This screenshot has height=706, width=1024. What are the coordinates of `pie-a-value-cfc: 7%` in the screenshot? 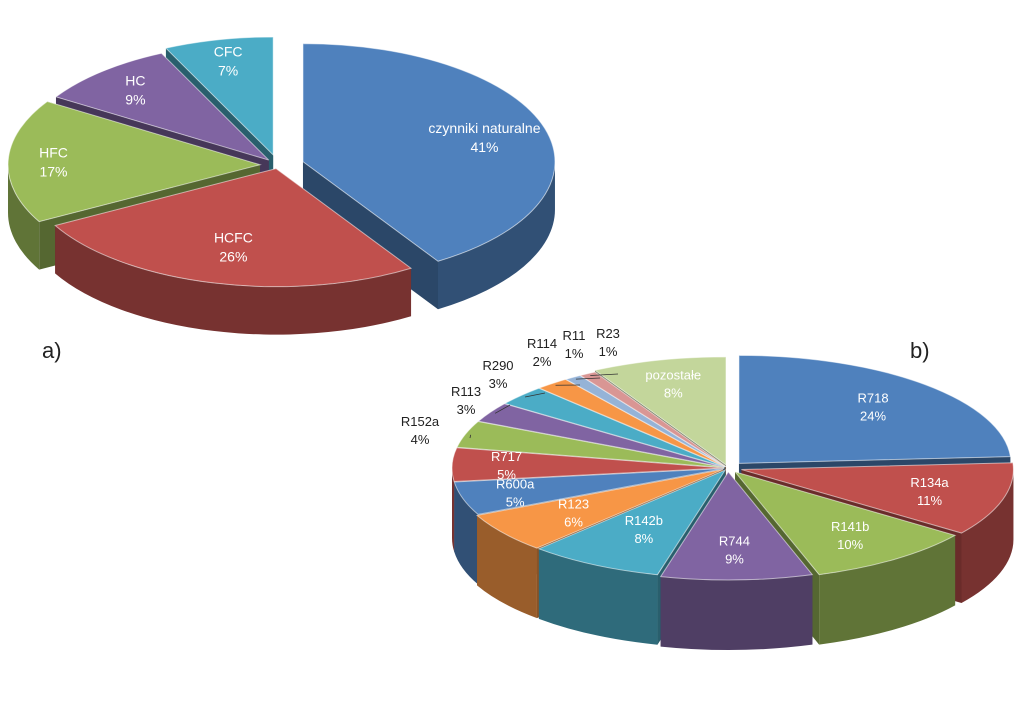 It's located at (228, 71).